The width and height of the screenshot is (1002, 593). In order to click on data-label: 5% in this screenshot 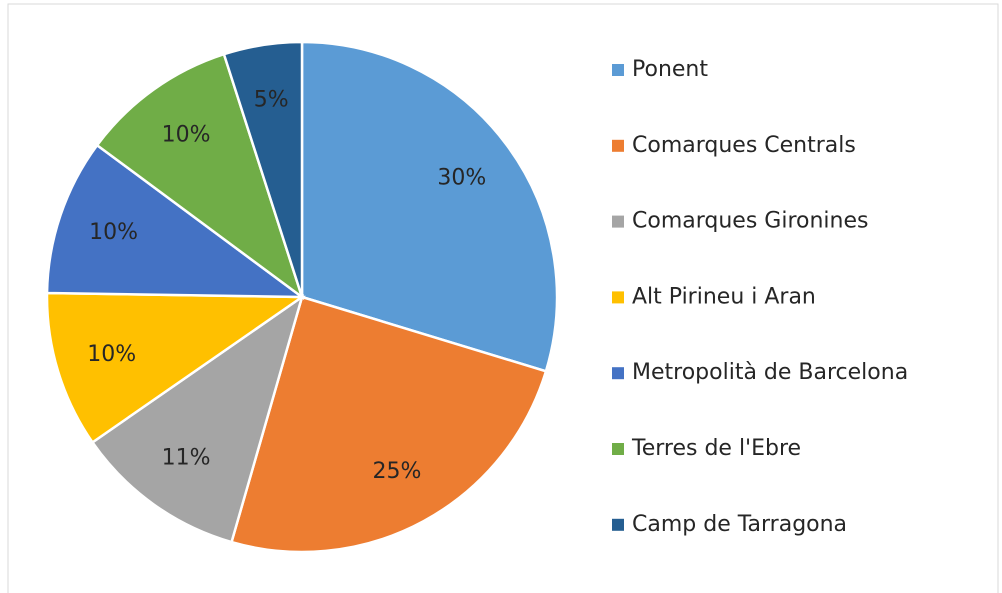, I will do `click(271, 100)`.